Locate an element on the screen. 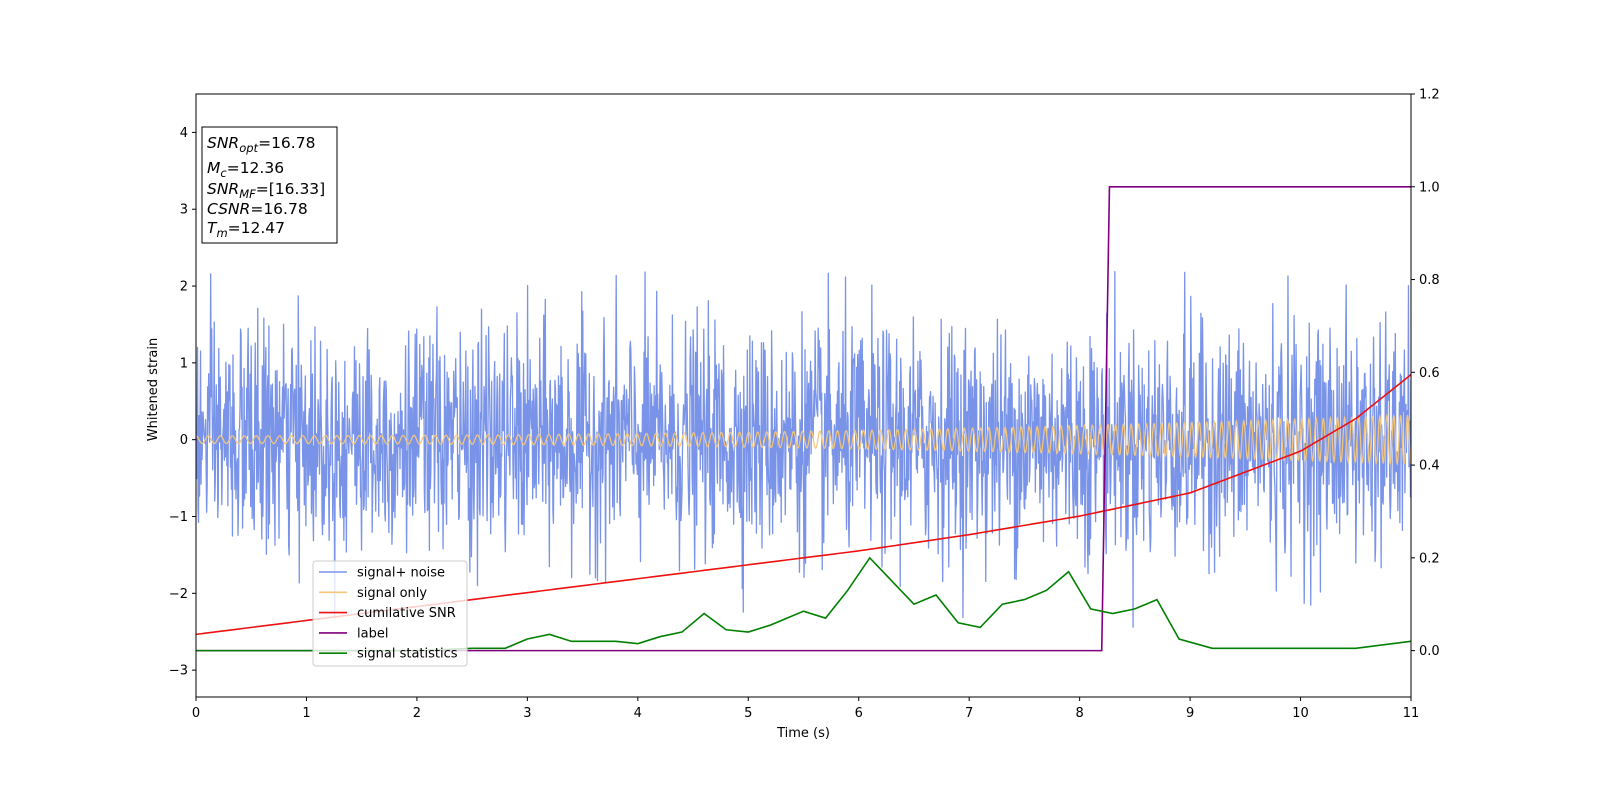  y-left-tick-label: −2 is located at coordinates (178, 594).